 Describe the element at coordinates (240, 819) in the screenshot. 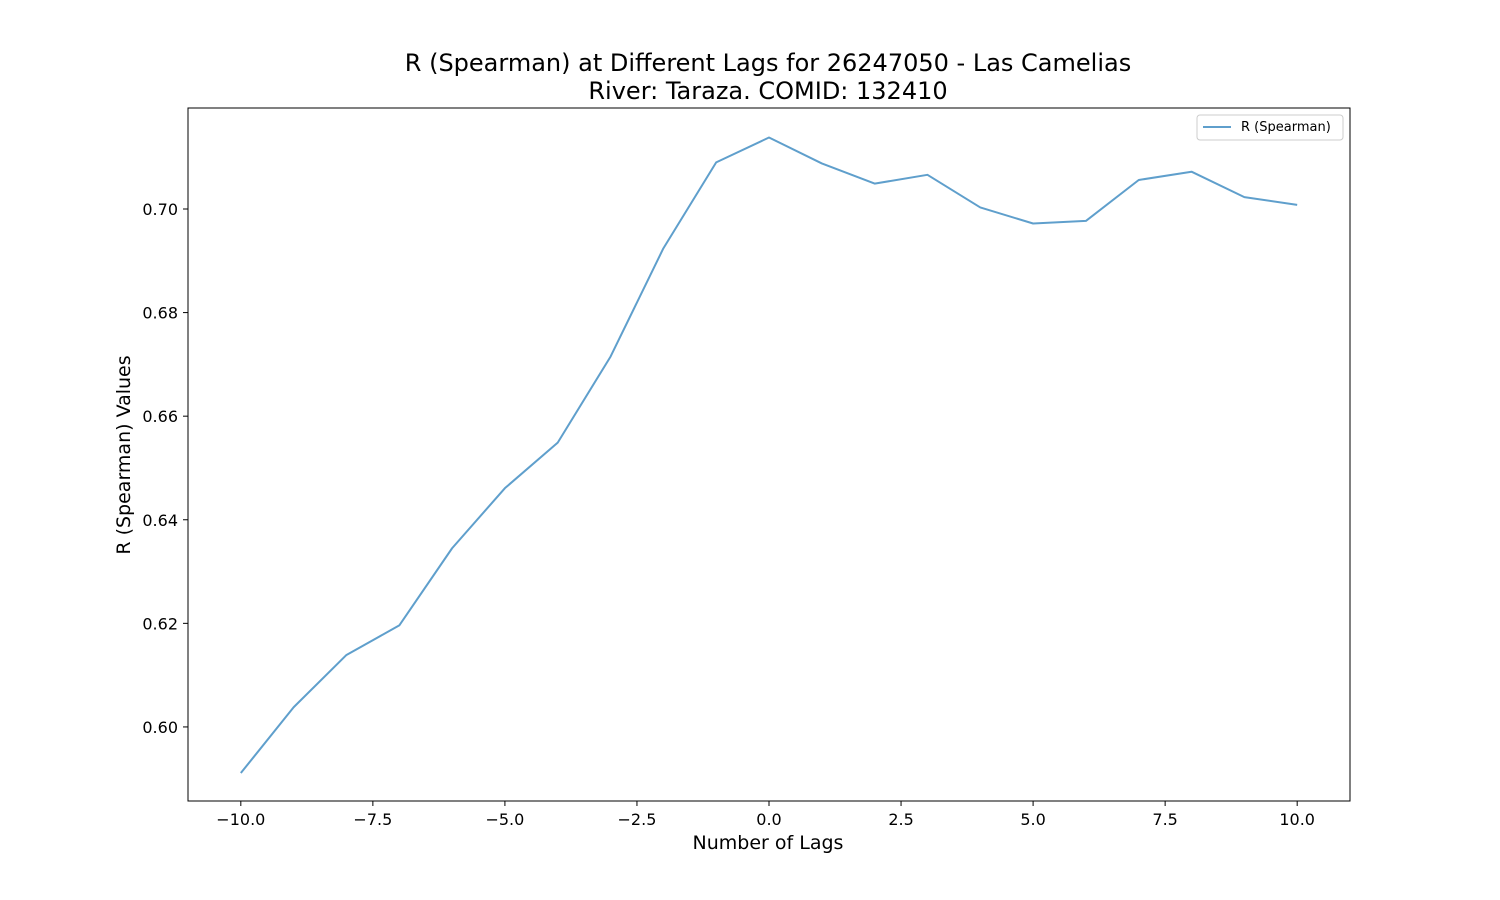

I see `x-tick-label: −10.0` at that location.